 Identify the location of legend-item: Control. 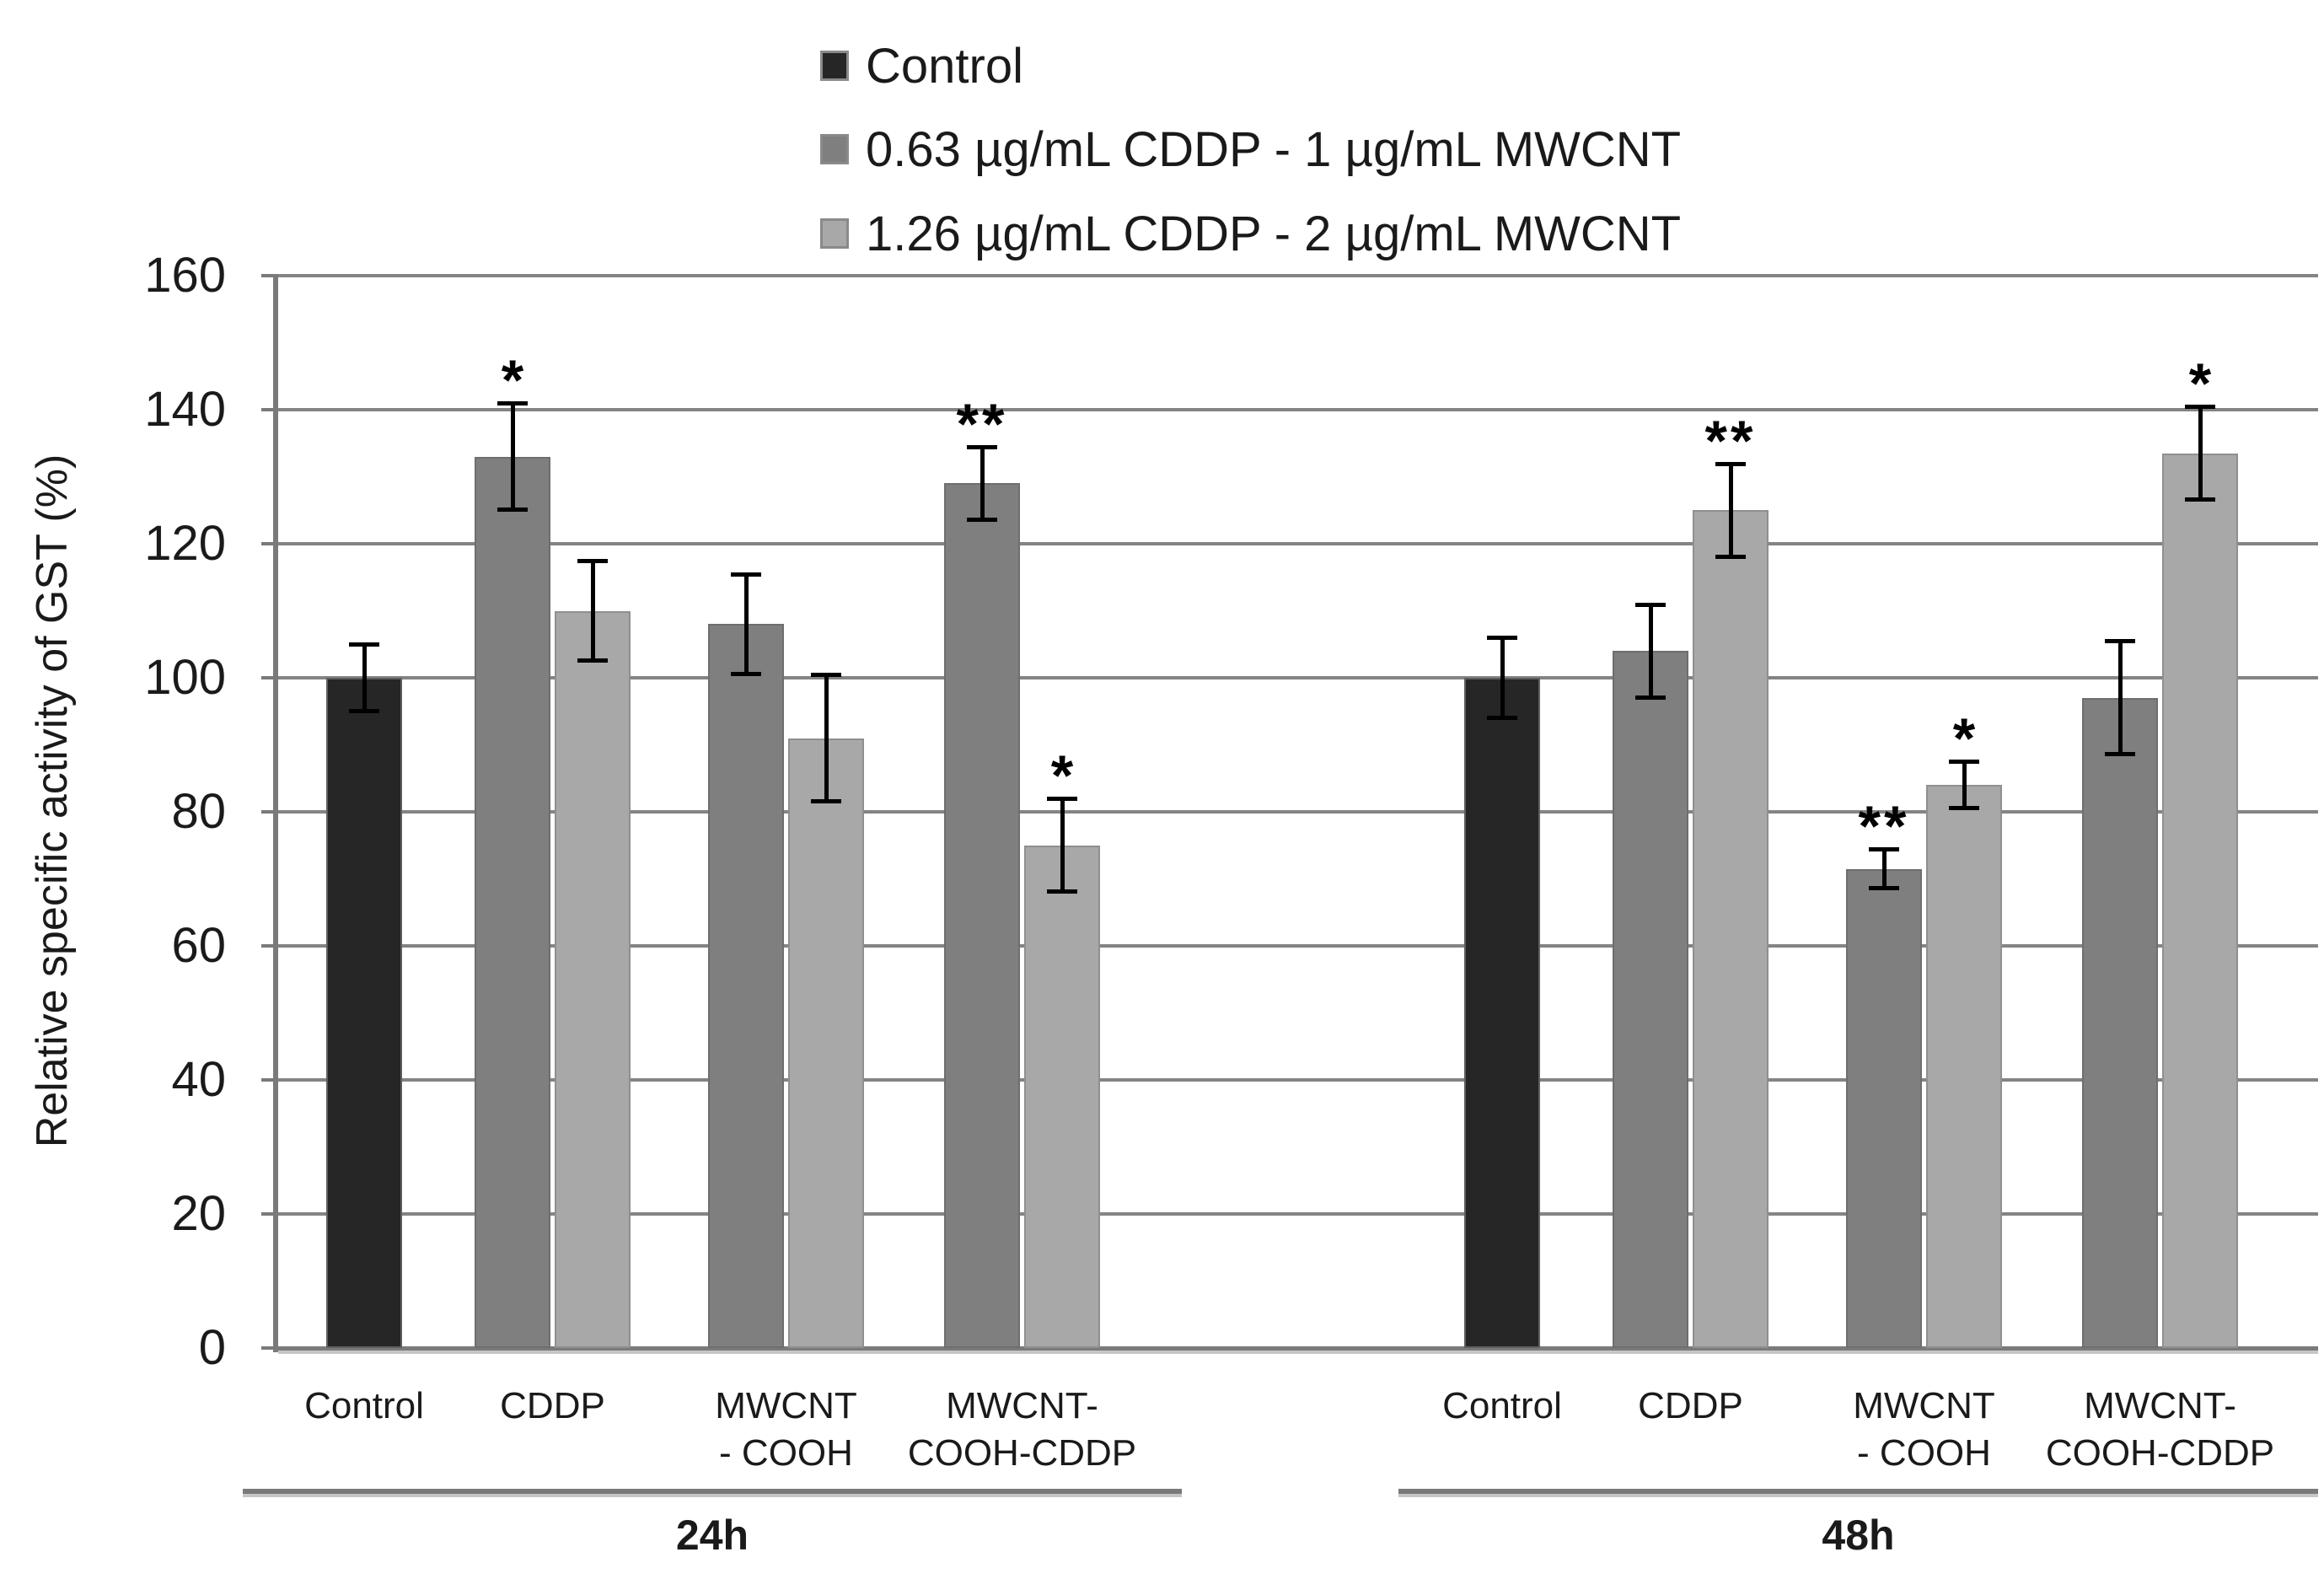
(1283, 66).